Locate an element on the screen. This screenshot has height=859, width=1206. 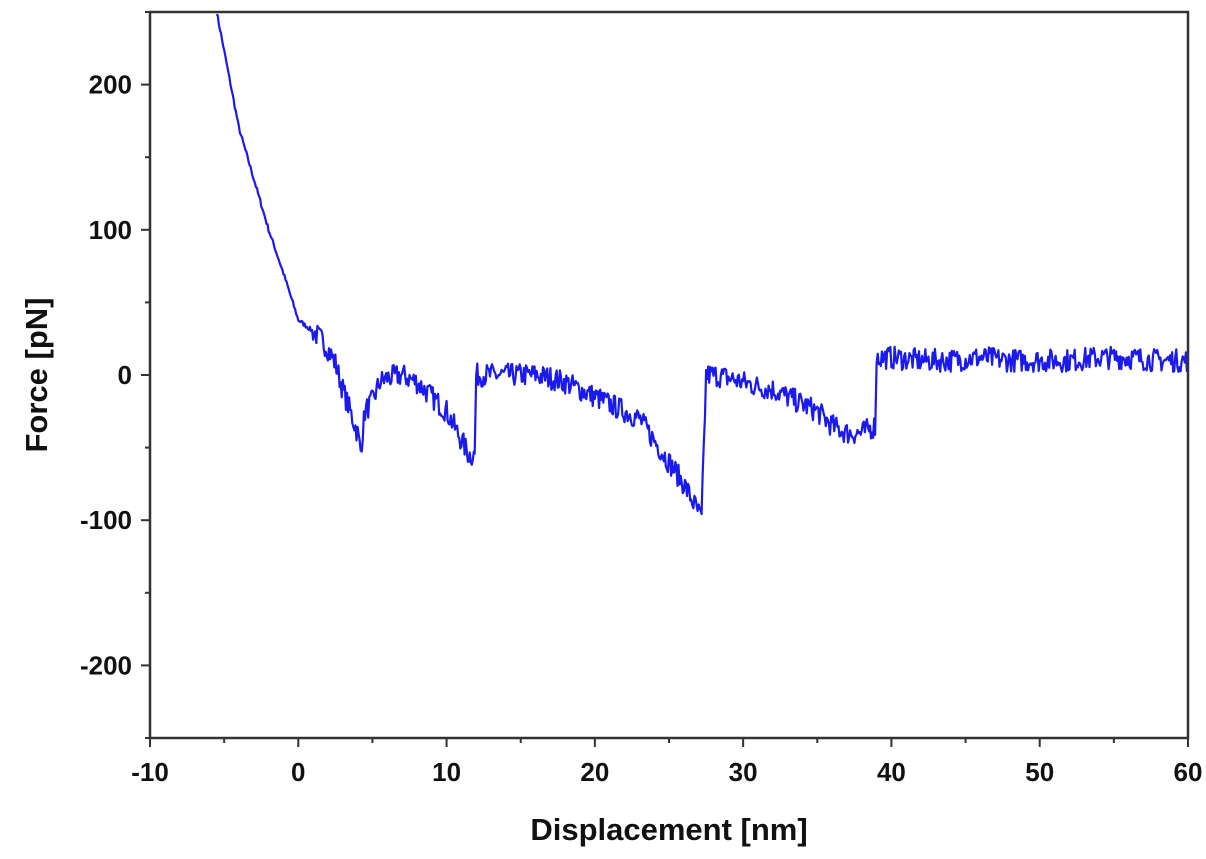
x-axis-title: Displacement [nm] is located at coordinates (668, 829).